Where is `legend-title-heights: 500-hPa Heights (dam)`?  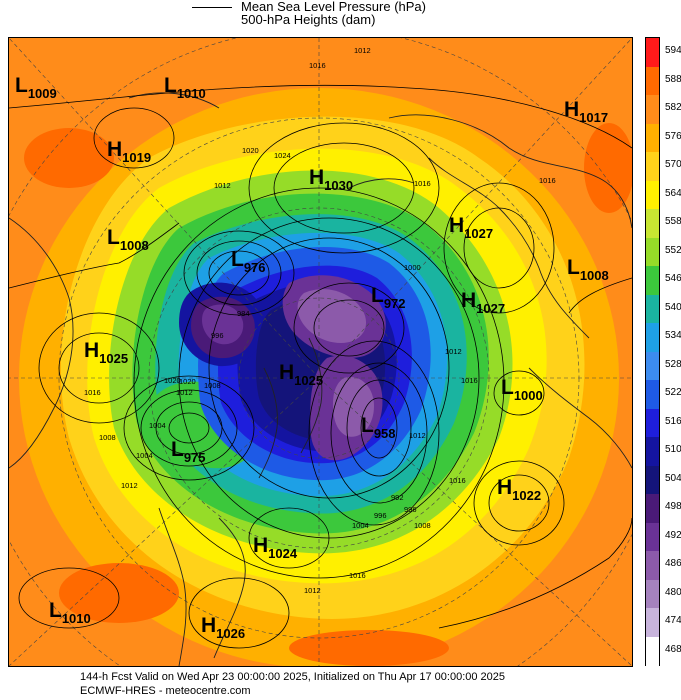
legend-title-heights: 500-hPa Heights (dam) is located at coordinates (308, 19).